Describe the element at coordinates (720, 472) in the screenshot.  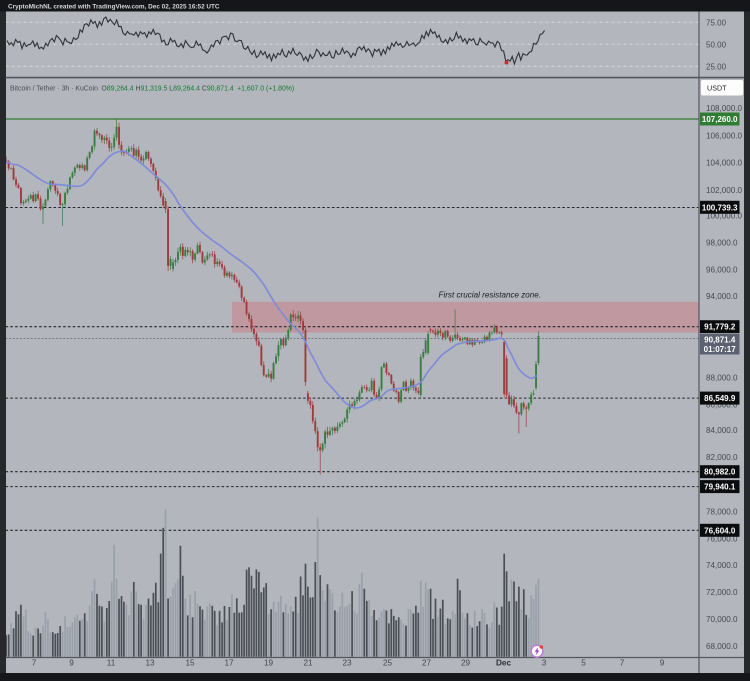
I see `svg-text: 80,982.0` at that location.